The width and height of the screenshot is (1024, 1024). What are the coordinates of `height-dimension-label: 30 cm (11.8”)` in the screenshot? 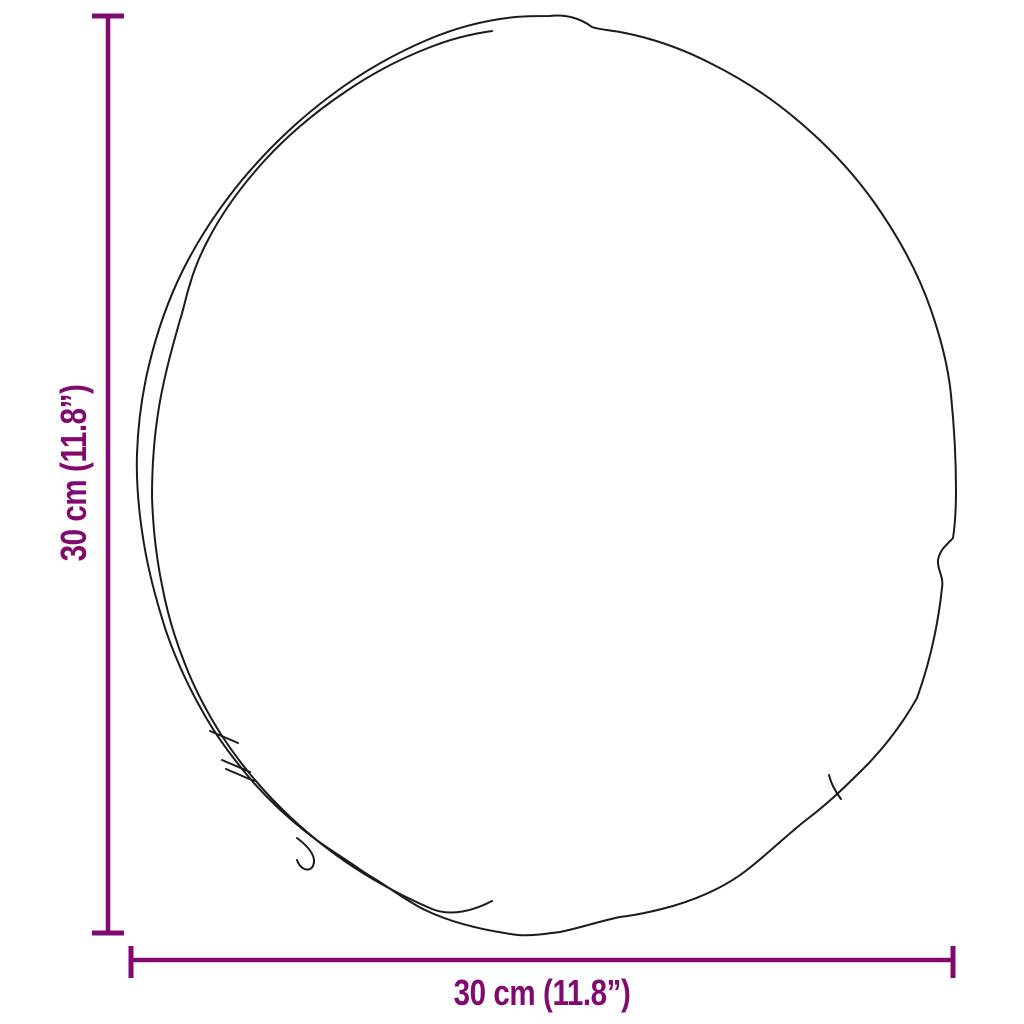 It's located at (73, 473).